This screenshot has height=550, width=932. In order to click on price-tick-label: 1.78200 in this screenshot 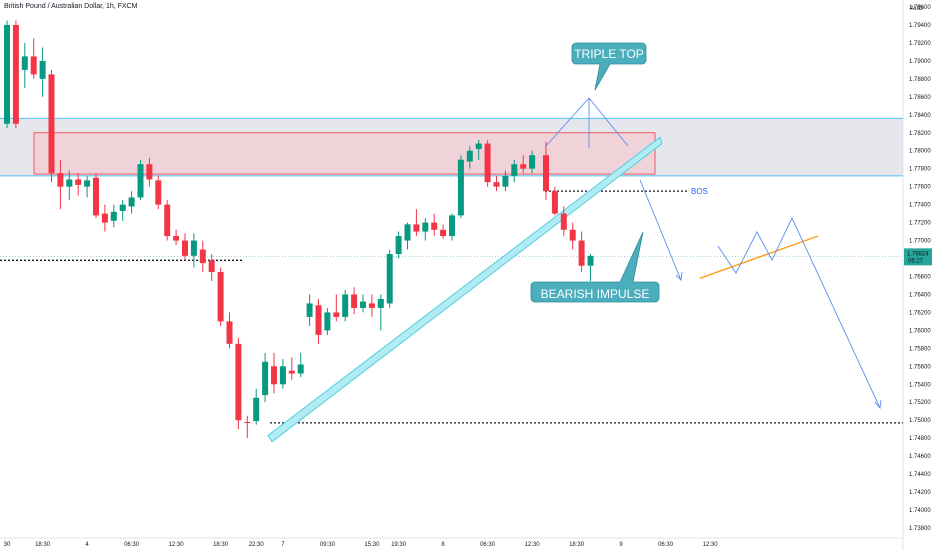, I will do `click(920, 134)`.